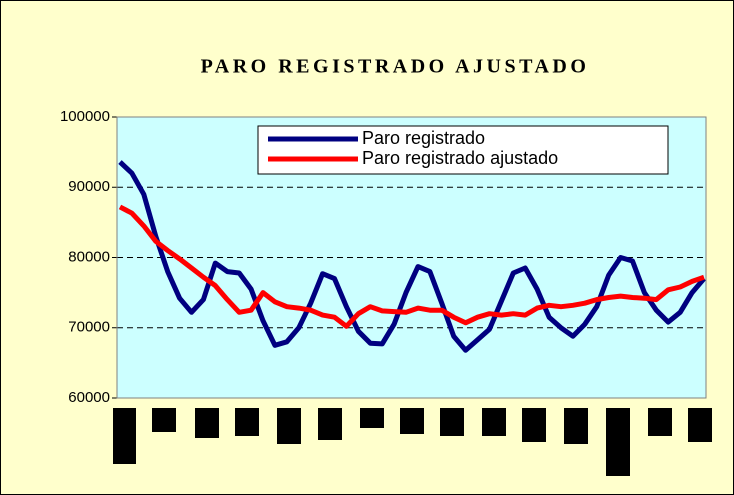 This screenshot has height=495, width=734. What do you see at coordinates (395, 67) in the screenshot?
I see `chart-title: PARO REGISTRADO AJUSTADO` at bounding box center [395, 67].